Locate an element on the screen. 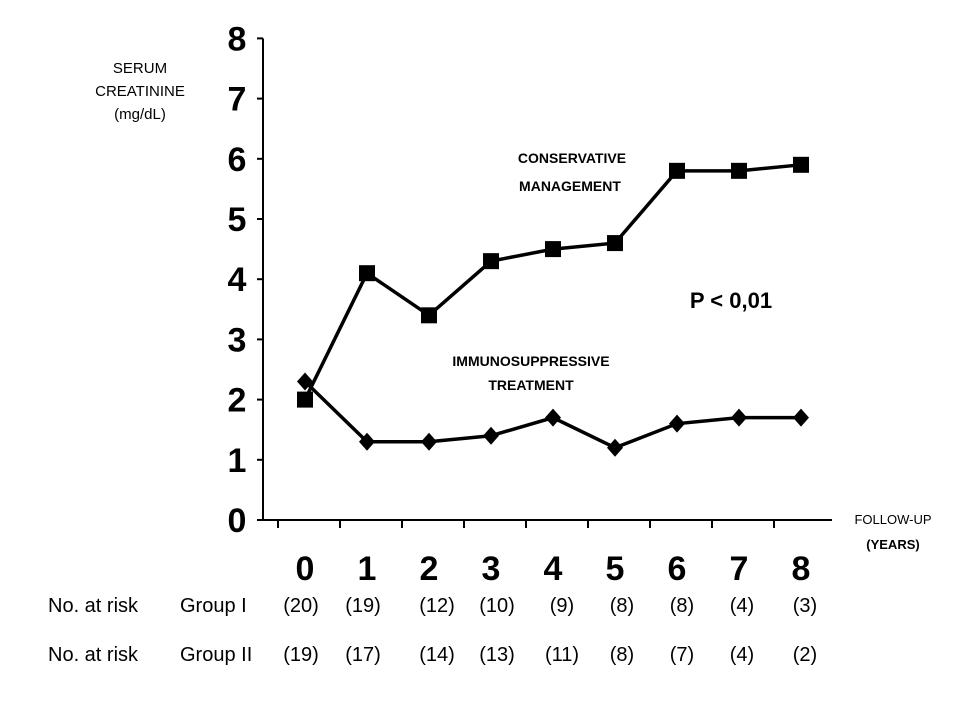 Image resolution: width=960 pixels, height=720 pixels. at-risk-count: (10) is located at coordinates (497, 606).